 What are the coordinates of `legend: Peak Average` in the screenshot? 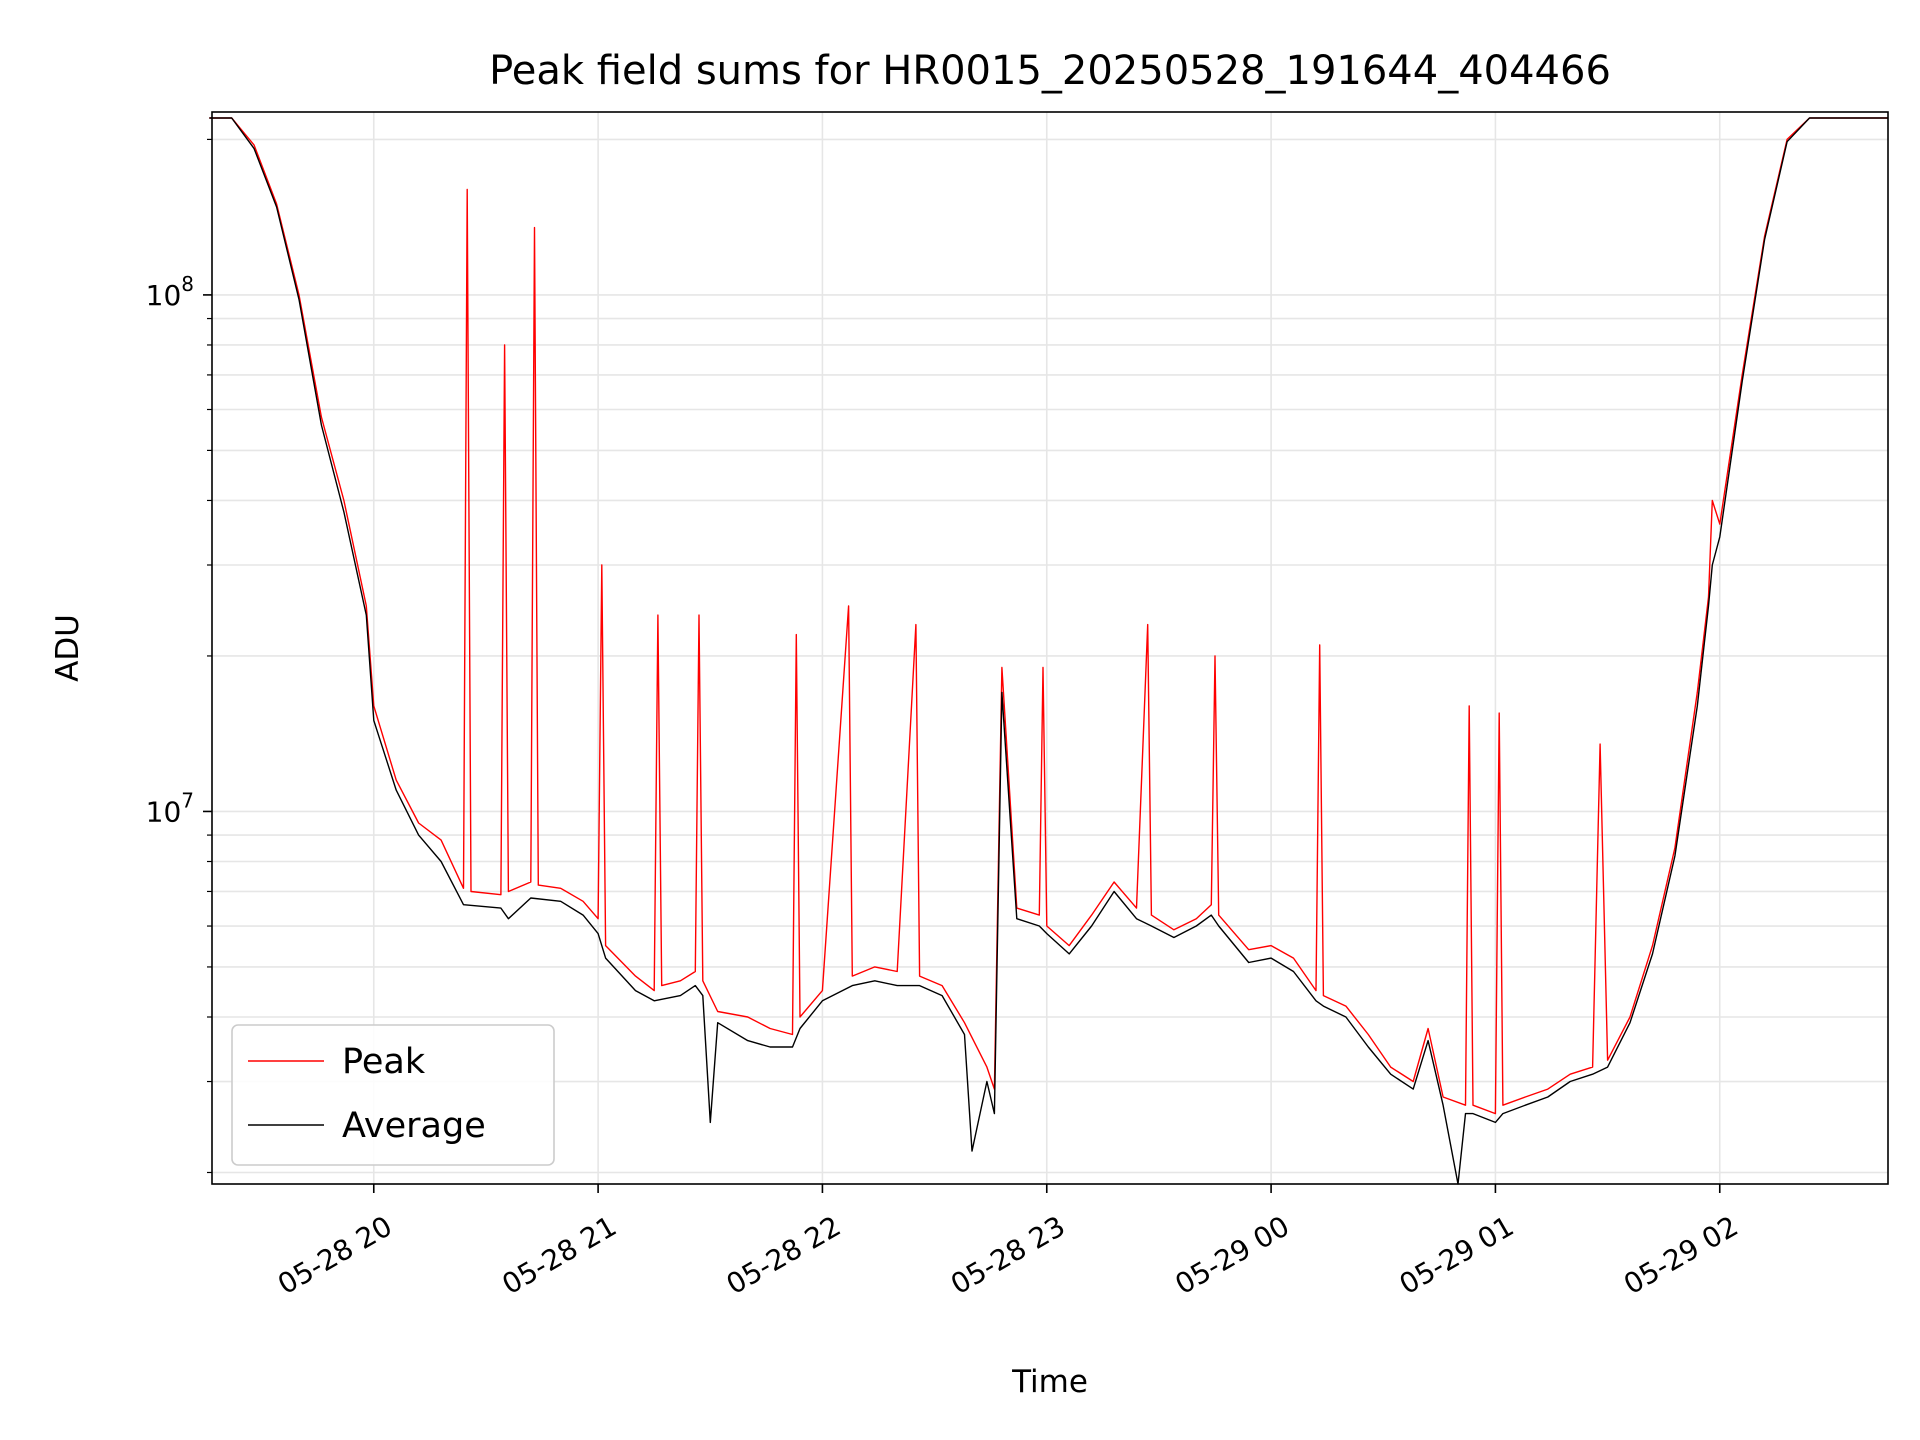 It's located at (393, 1095).